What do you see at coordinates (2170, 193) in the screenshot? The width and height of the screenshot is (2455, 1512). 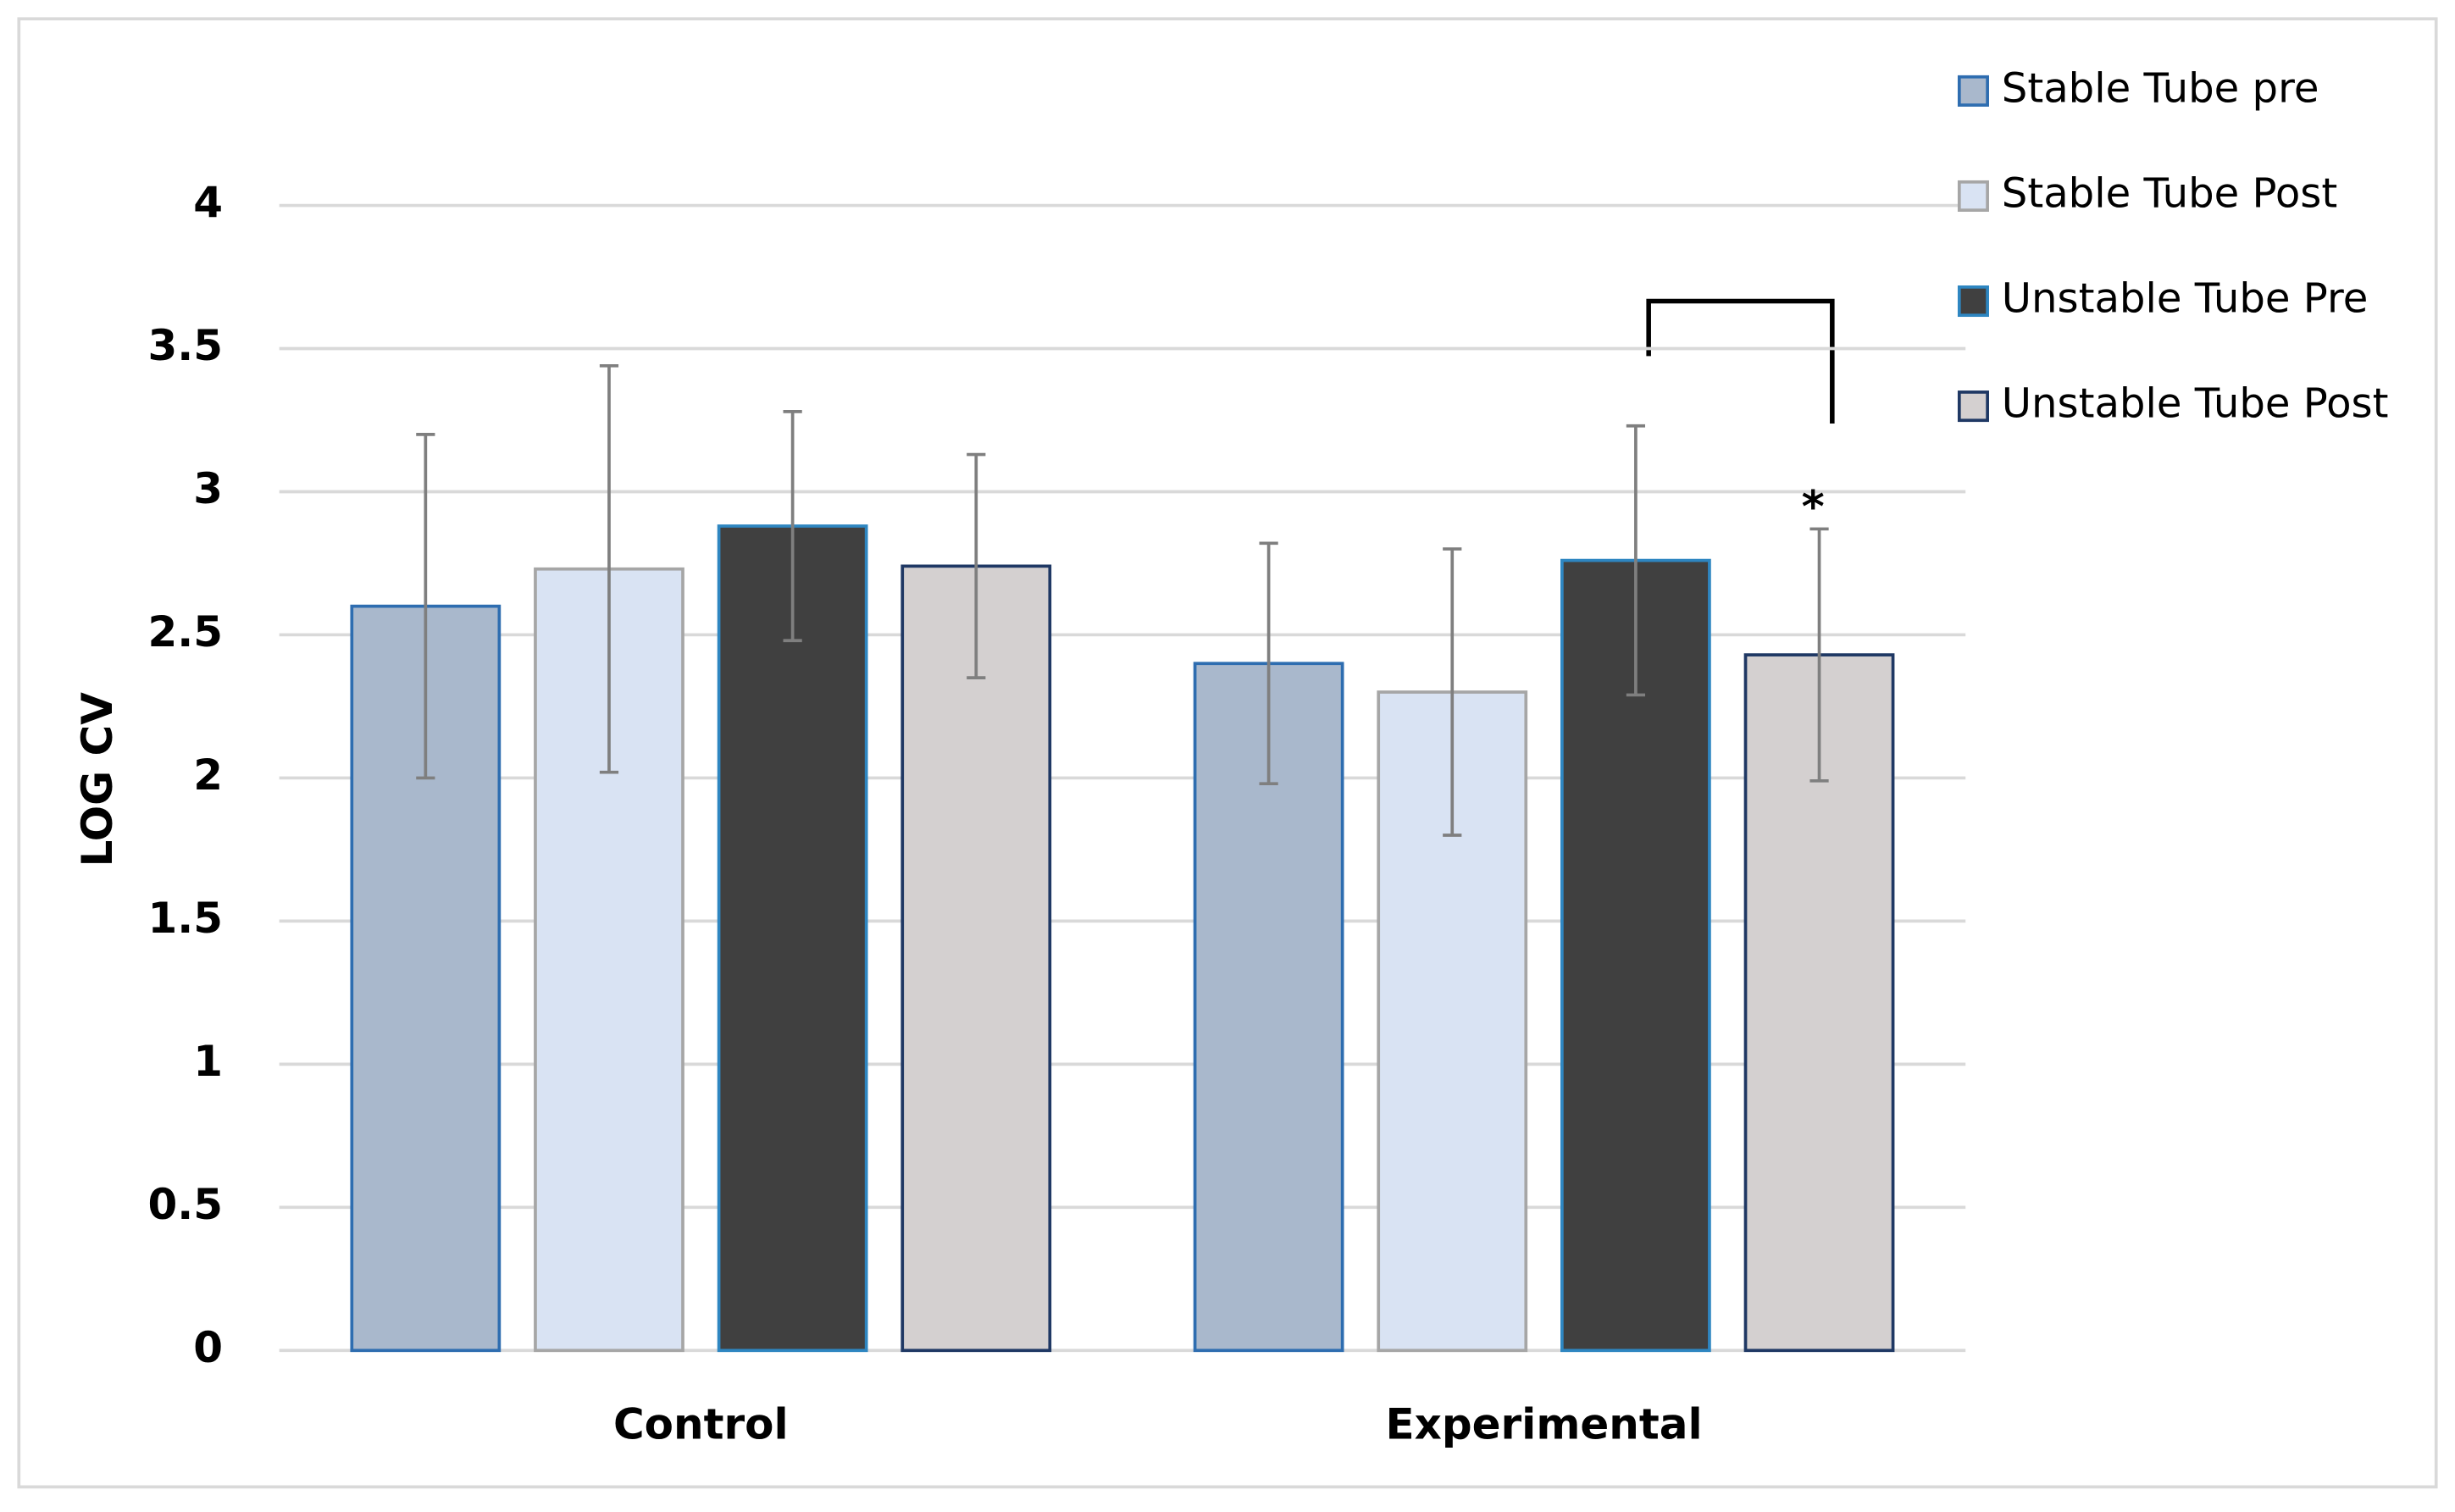 I see `legend-label: Stable Tube Post` at bounding box center [2170, 193].